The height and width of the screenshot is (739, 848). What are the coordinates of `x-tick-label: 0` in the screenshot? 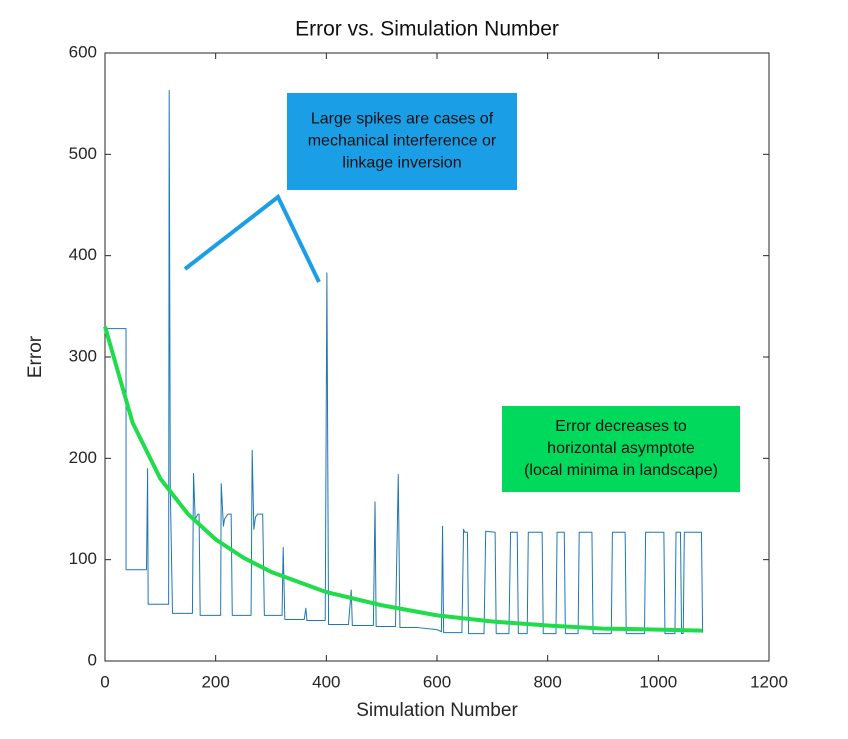 It's located at (104, 681).